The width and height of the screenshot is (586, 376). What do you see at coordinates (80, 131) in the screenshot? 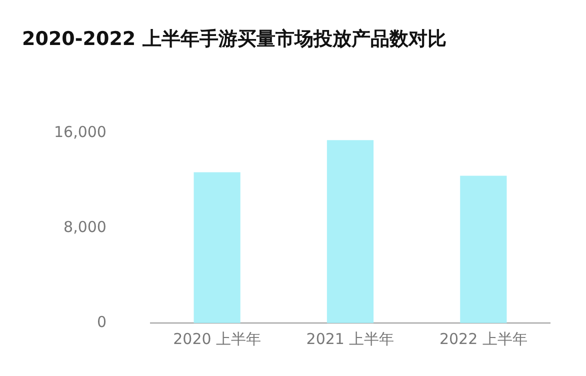
I see `y-tick-label: 16,000` at bounding box center [80, 131].